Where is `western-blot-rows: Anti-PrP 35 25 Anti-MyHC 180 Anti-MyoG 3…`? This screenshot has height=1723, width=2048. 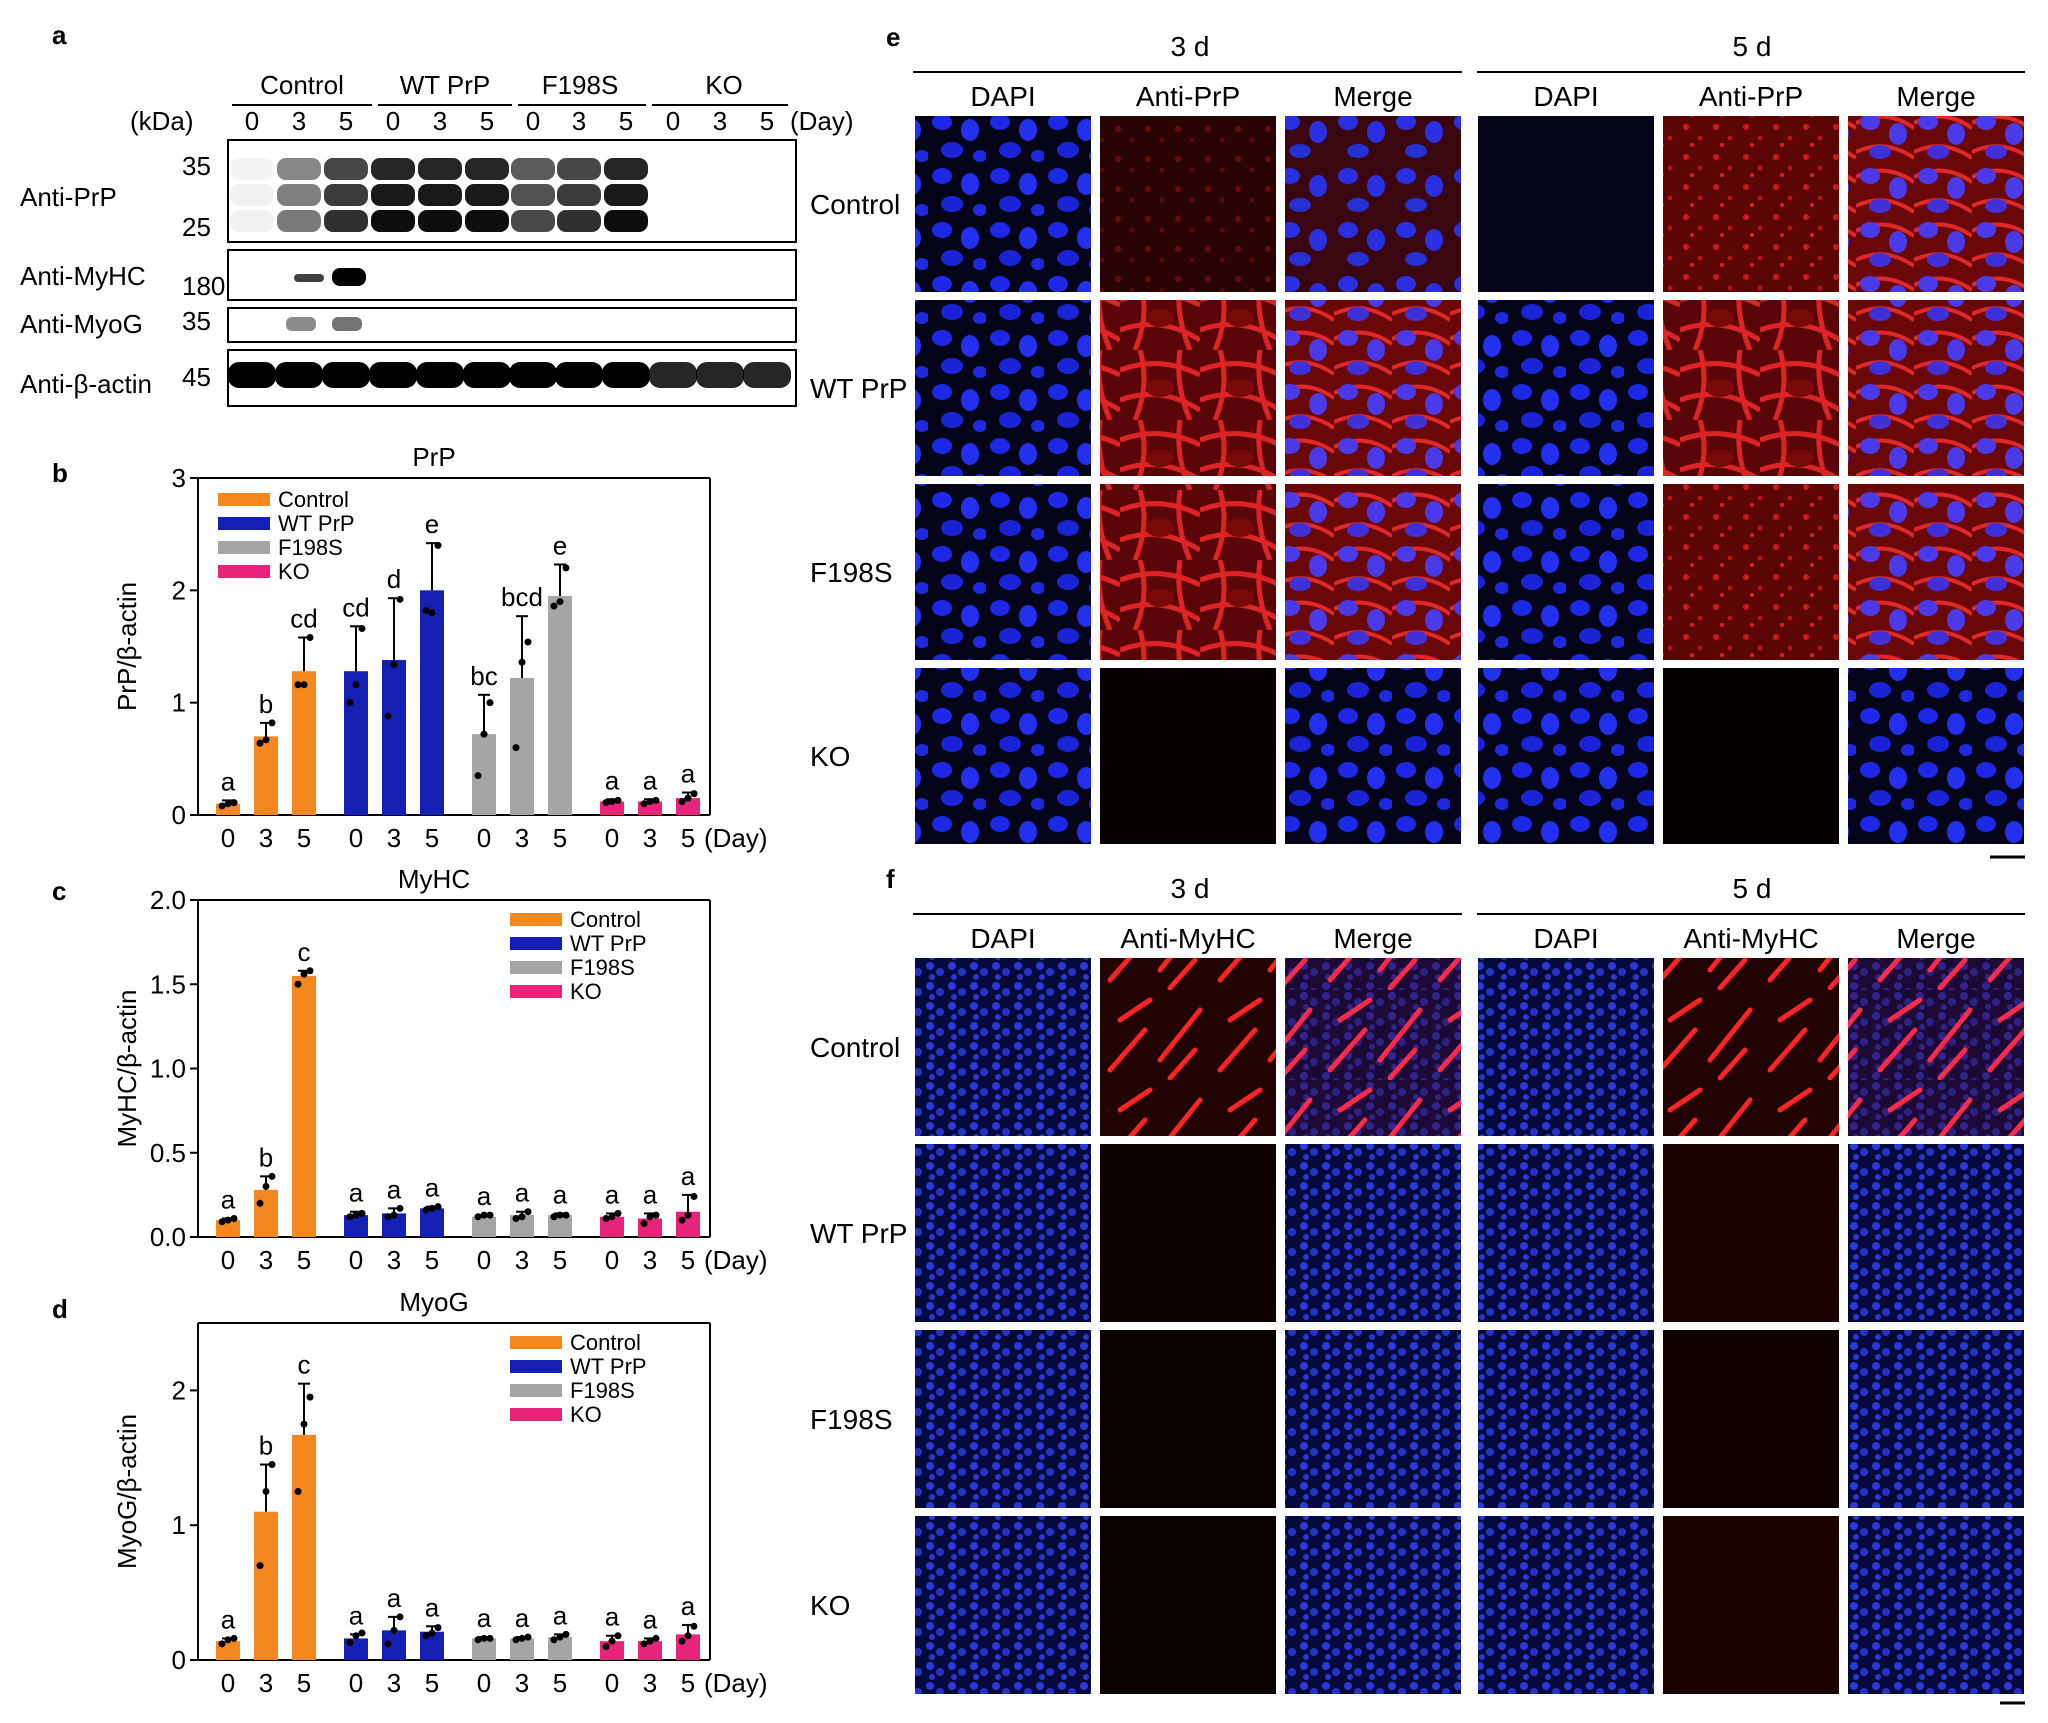 western-blot-rows: Anti-PrP 35 25 Anti-MyHC 180 Anti-MyoG 3… is located at coordinates (408, 273).